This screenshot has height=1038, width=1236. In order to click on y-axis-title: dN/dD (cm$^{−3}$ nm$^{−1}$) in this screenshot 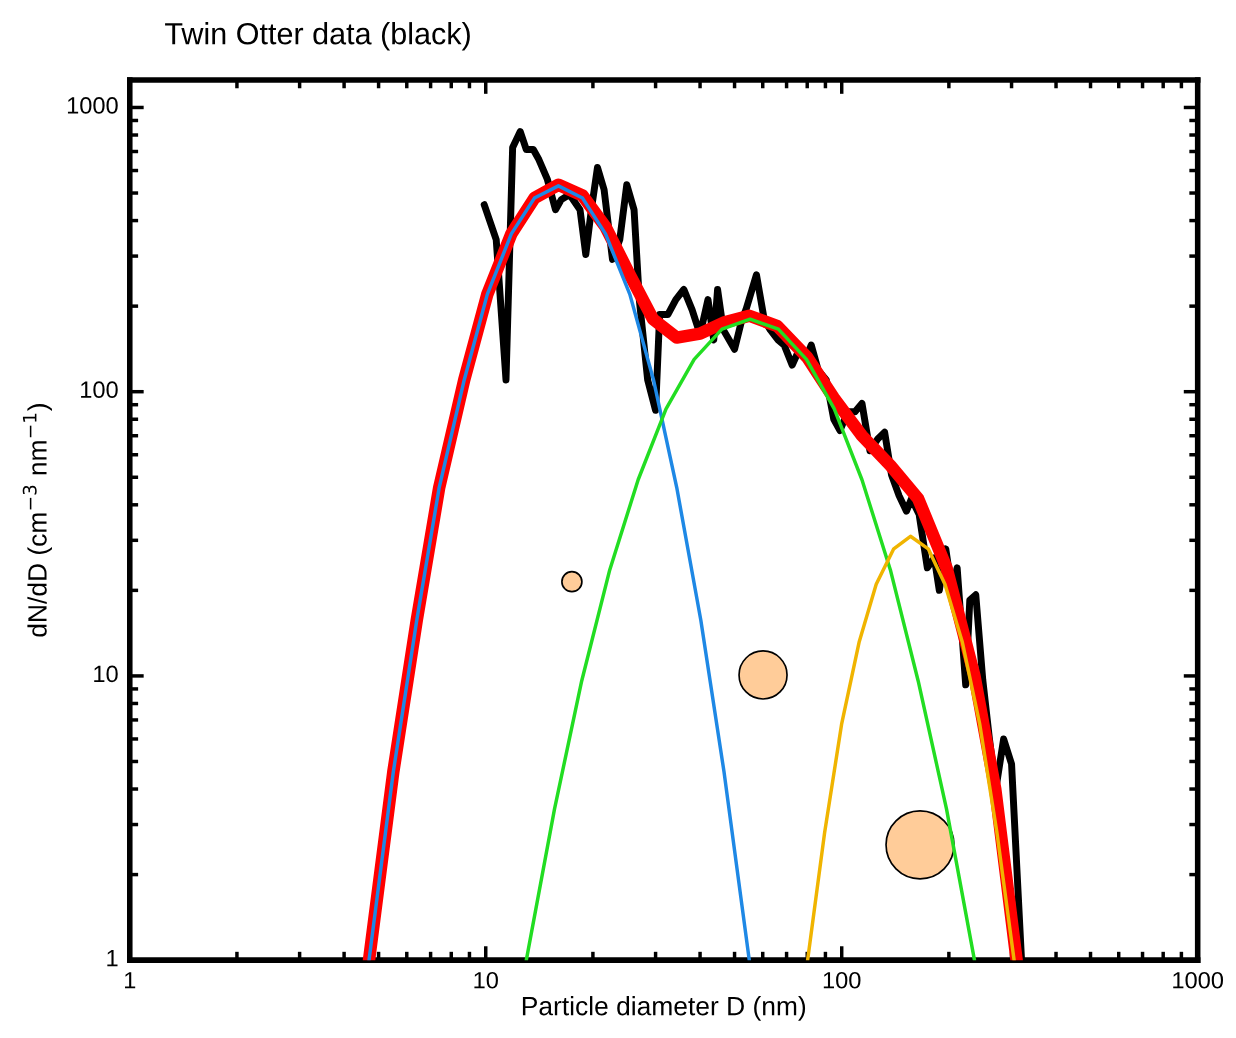, I will do `click(37, 520)`.